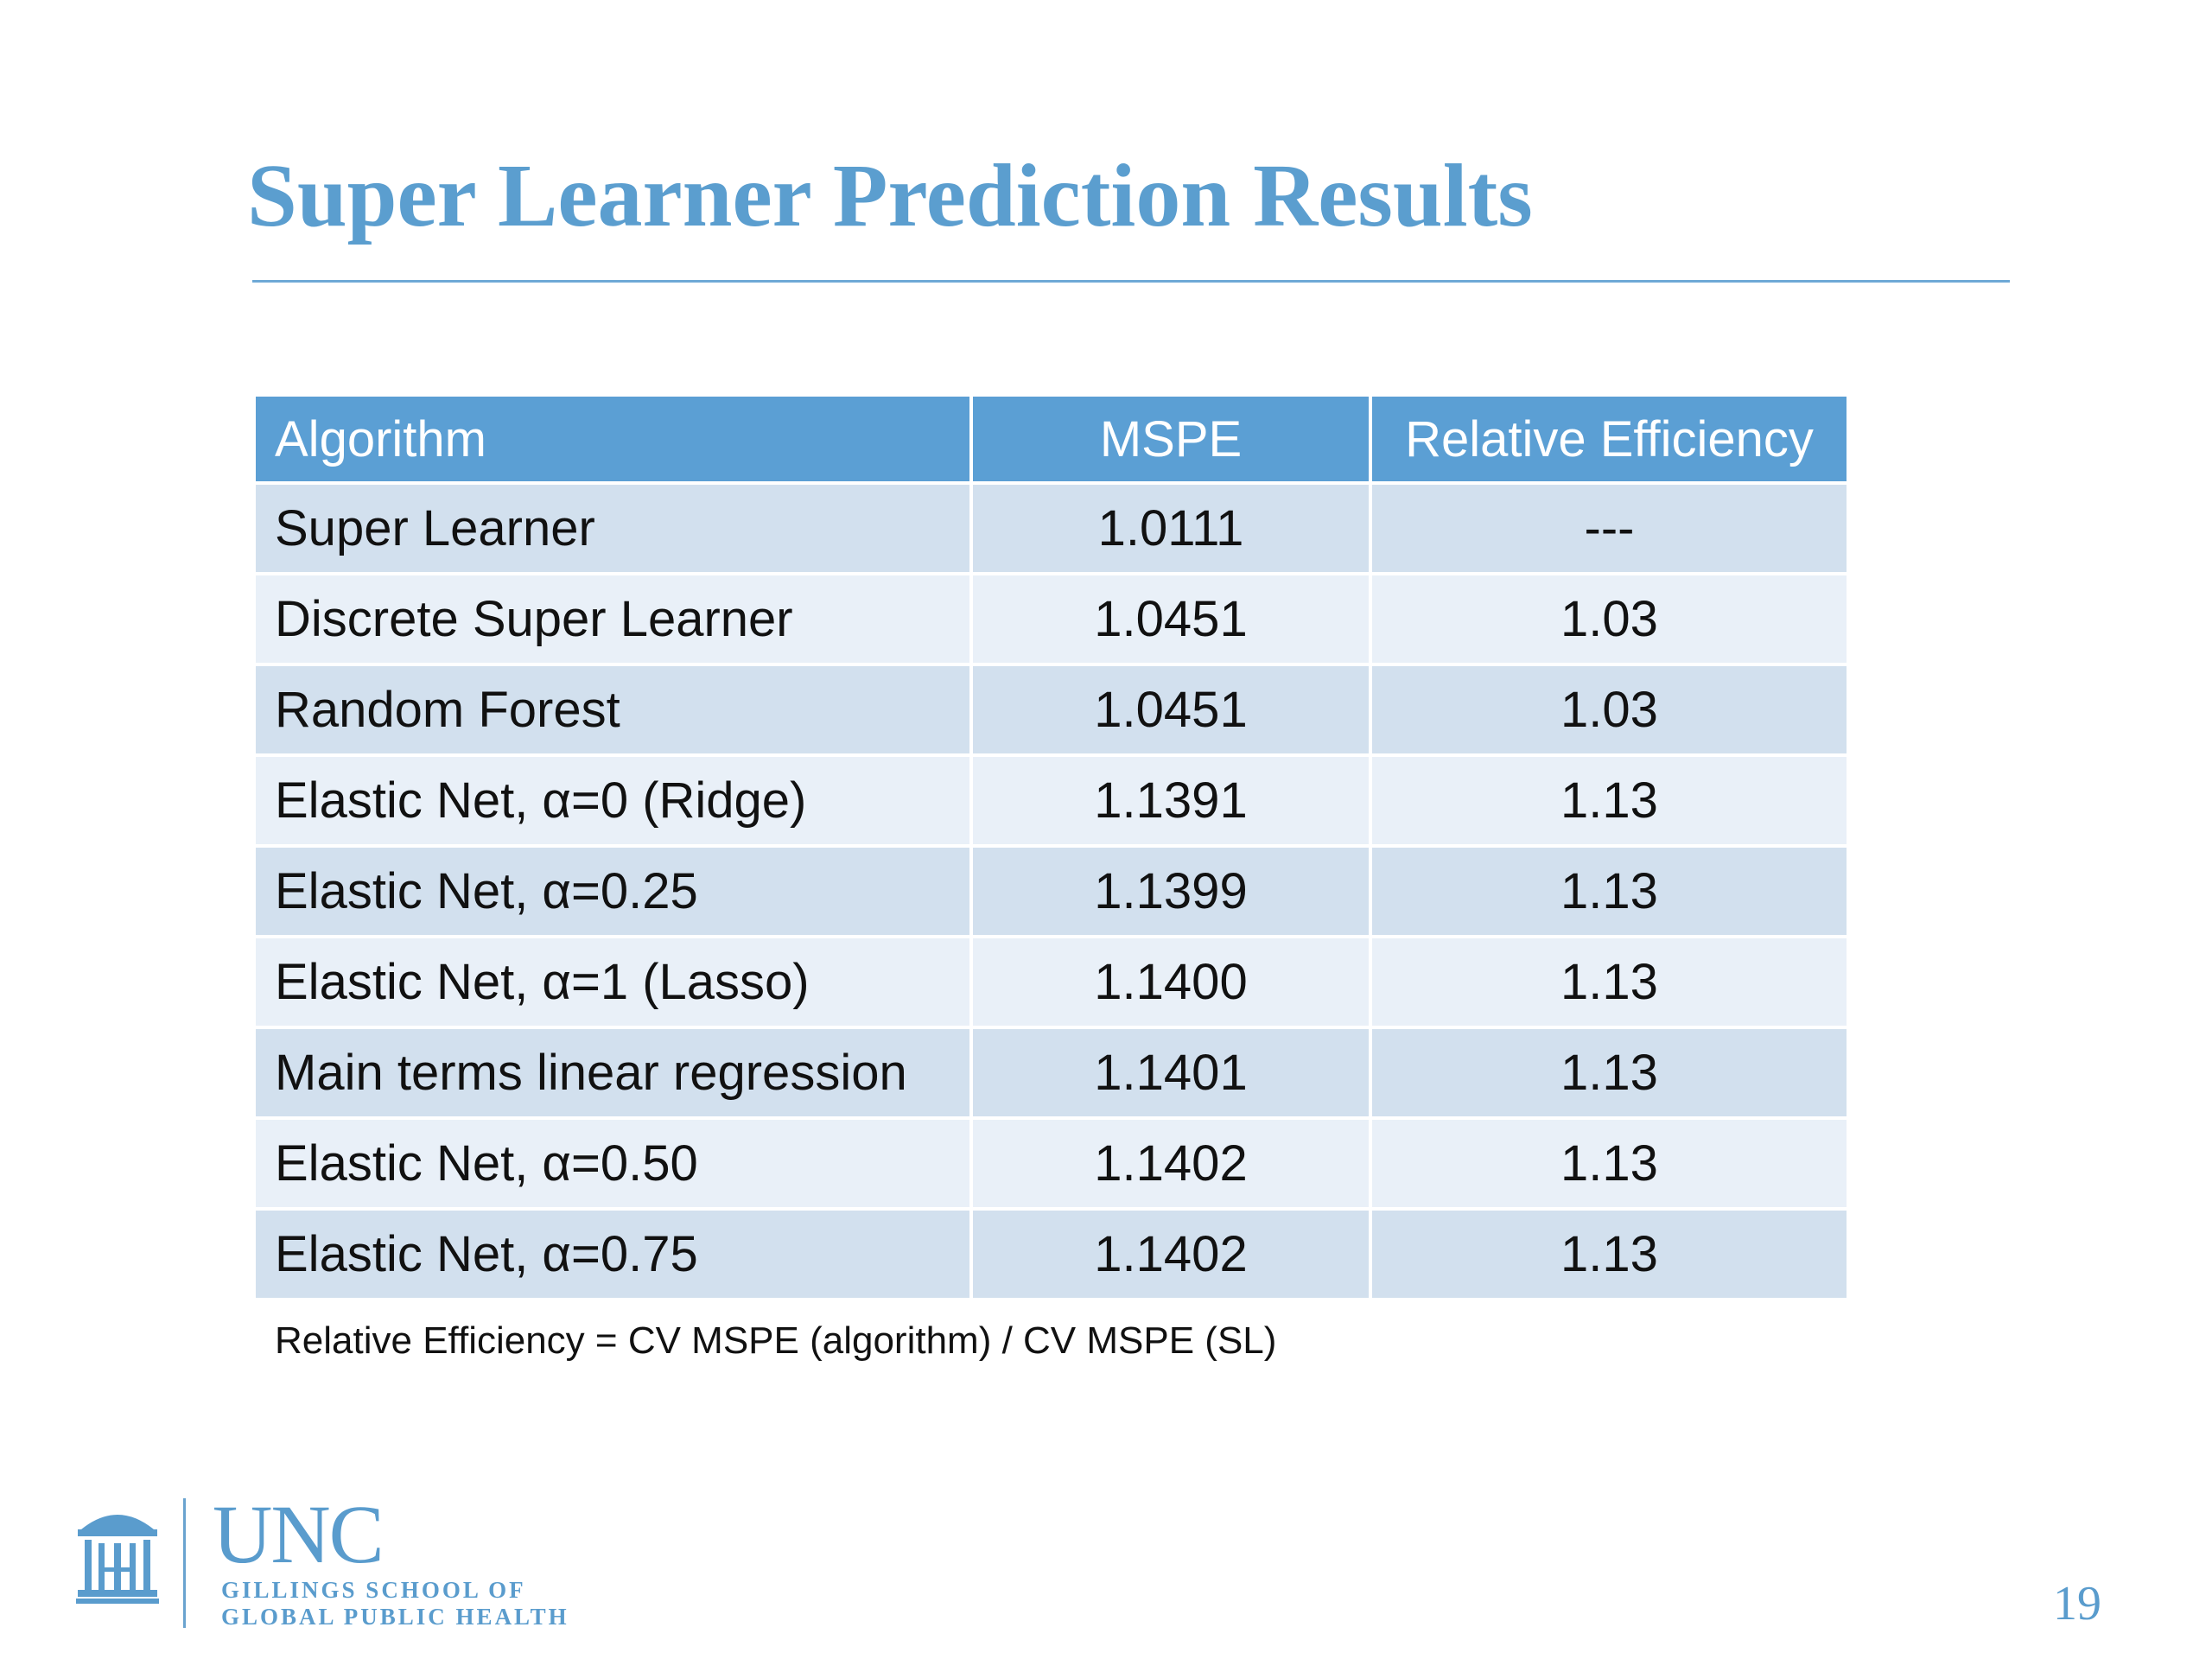 The width and height of the screenshot is (2212, 1659). What do you see at coordinates (612, 439) in the screenshot?
I see `header-algorithm: Algorithm` at bounding box center [612, 439].